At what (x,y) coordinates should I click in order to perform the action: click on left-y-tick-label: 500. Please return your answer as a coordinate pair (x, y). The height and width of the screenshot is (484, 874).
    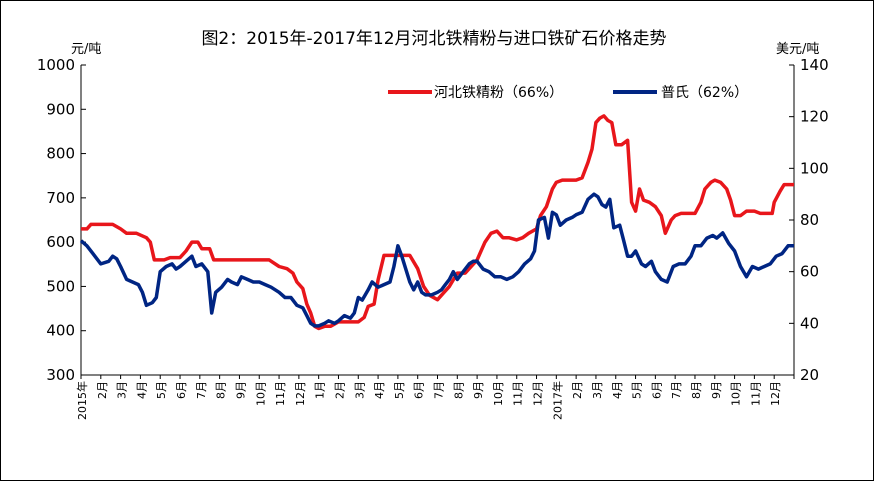
    Looking at the image, I should click on (60, 286).